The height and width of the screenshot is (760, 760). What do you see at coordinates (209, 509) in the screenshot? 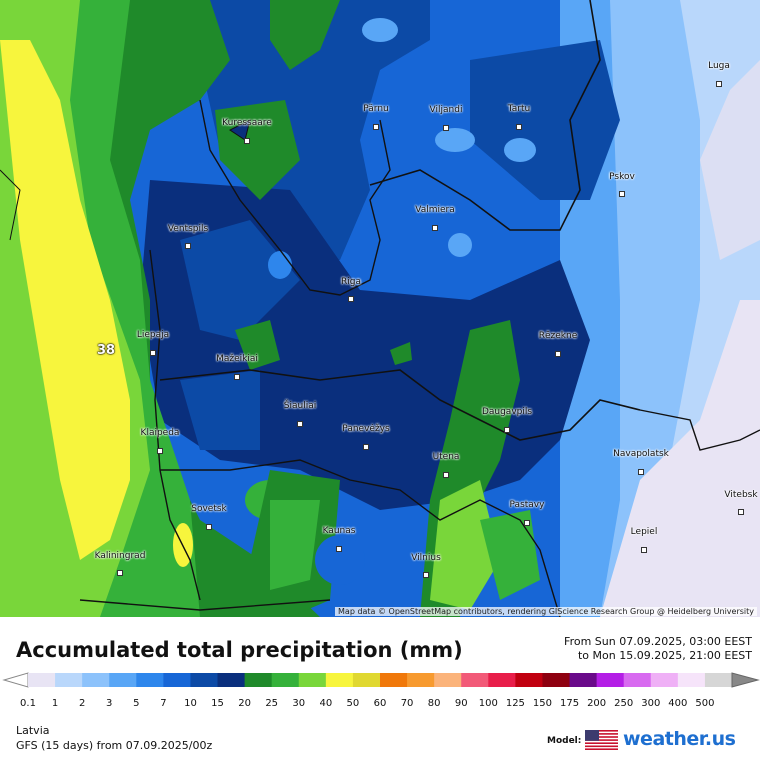
I see `city-label: Sovetsk` at bounding box center [209, 509].